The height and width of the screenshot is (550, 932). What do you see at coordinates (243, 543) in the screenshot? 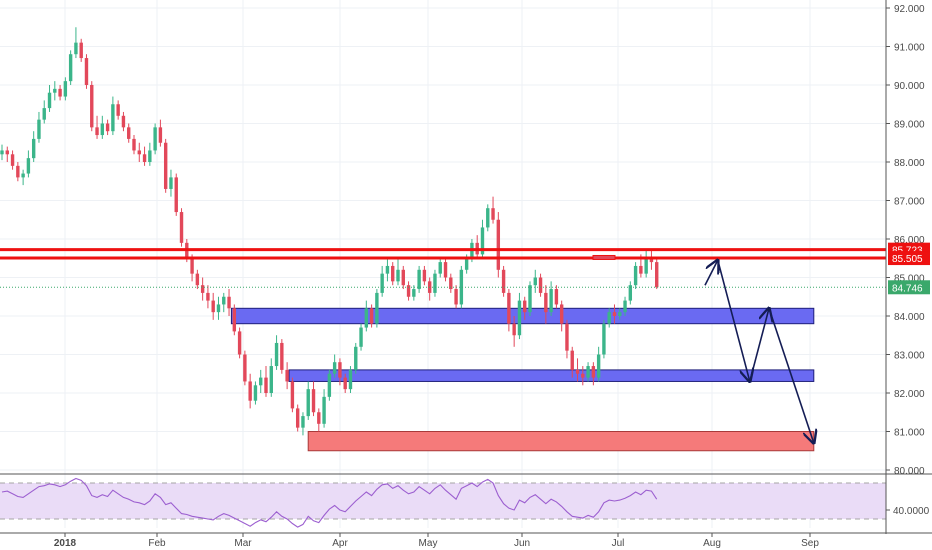
I see `x-tick-label: Mar` at bounding box center [243, 543].